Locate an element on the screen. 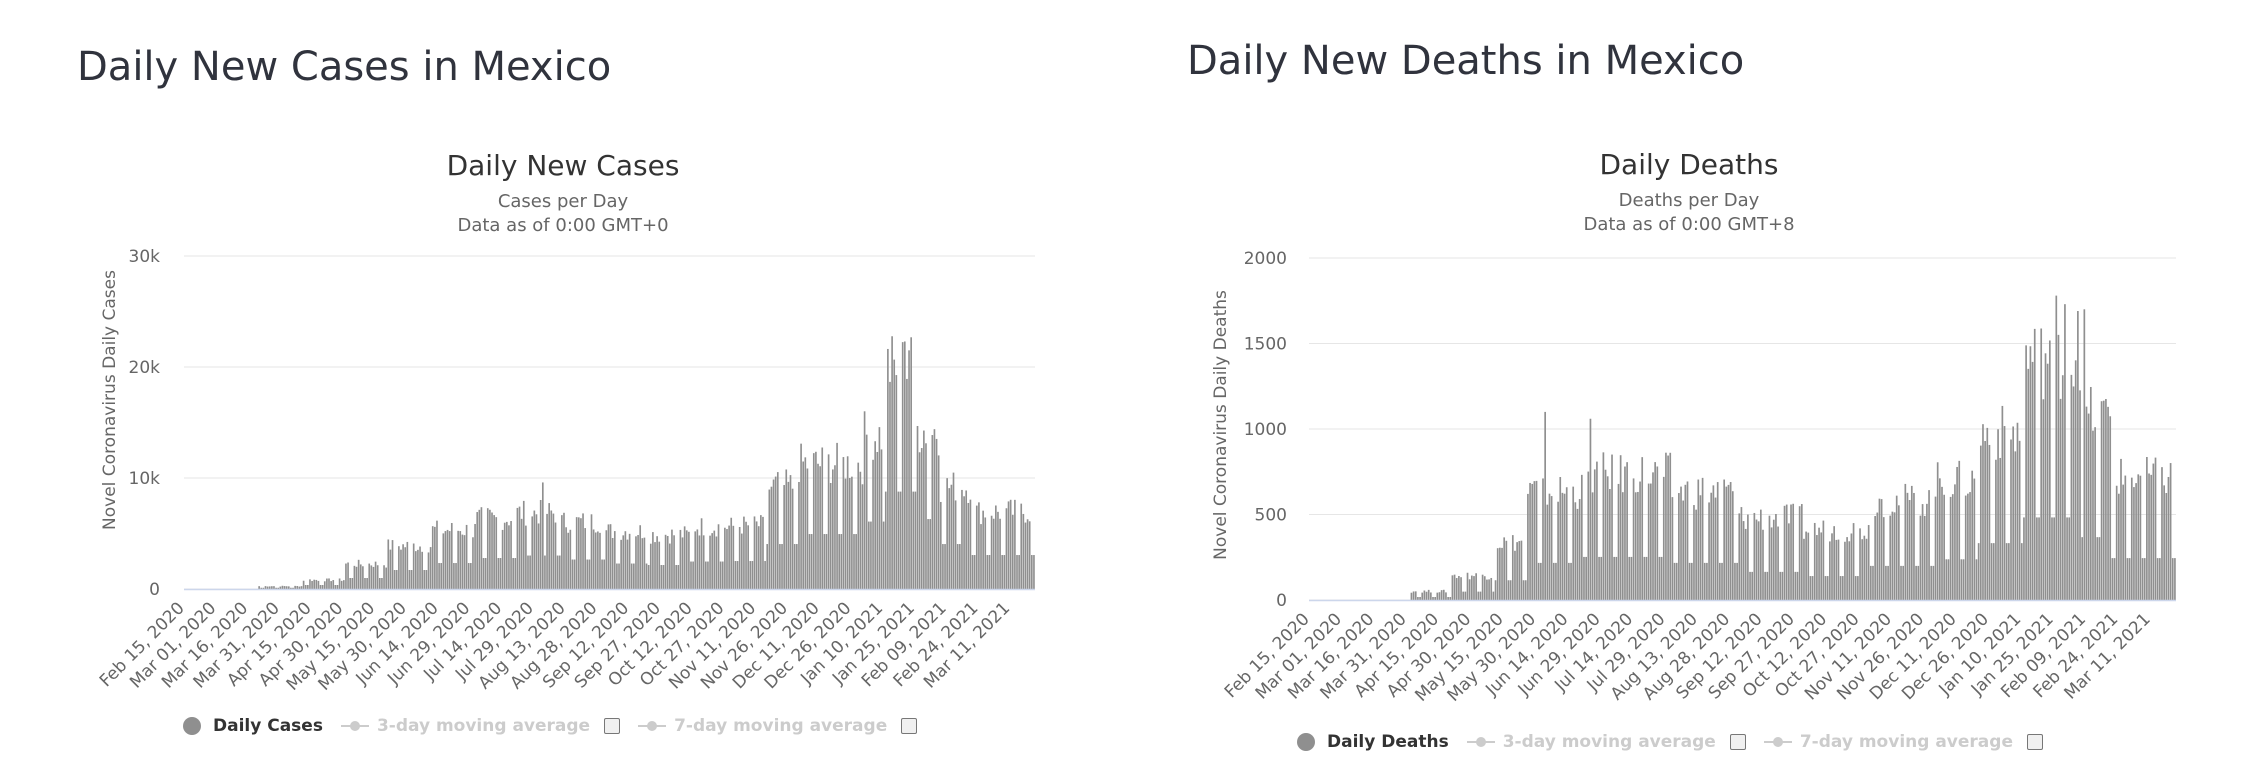  y-tick-label: 500 is located at coordinates (1271, 516).